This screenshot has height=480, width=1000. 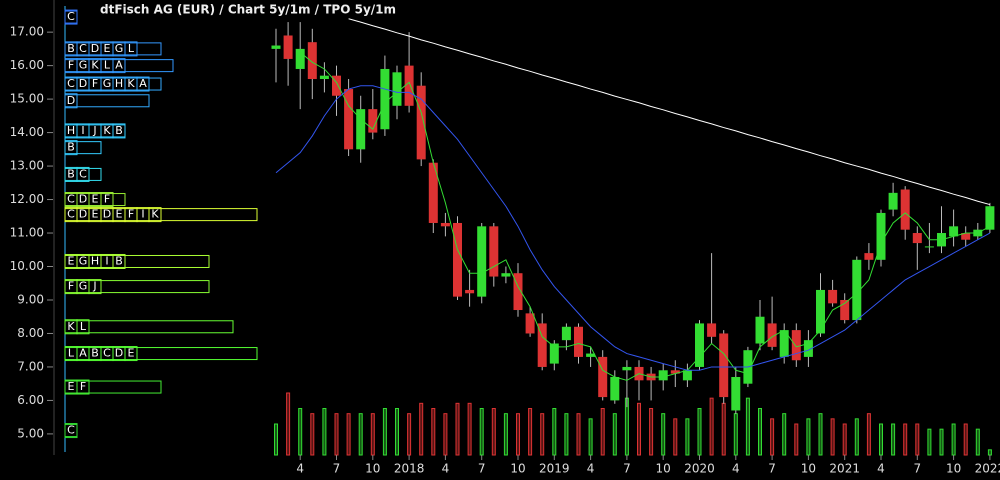 I want to click on tpo-letter: A, so click(x=83, y=353).